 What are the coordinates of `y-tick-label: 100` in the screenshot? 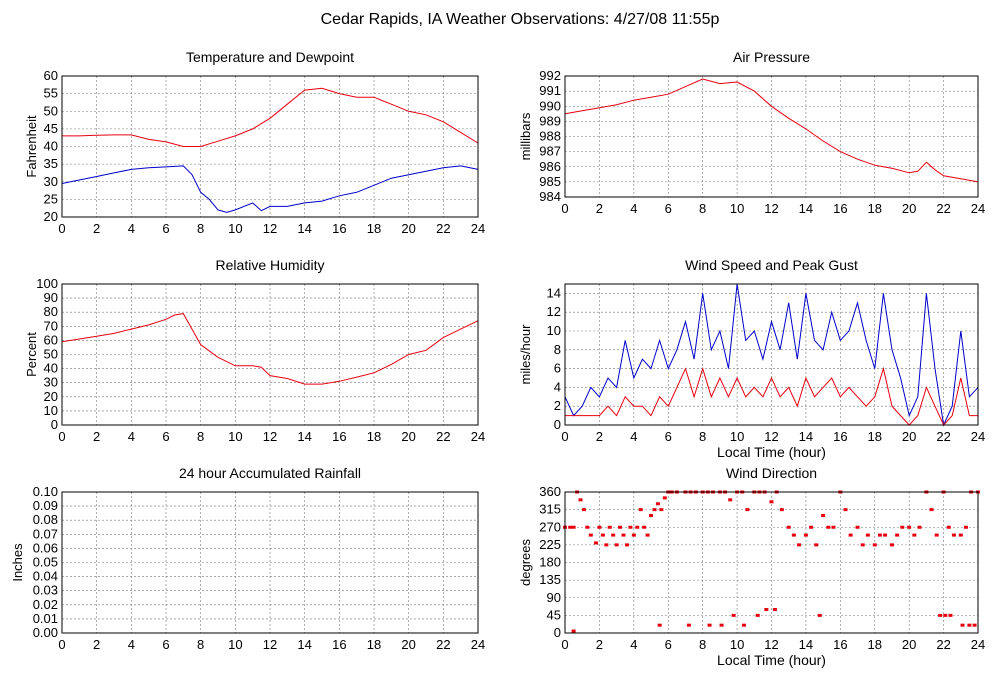 It's located at (47, 283).